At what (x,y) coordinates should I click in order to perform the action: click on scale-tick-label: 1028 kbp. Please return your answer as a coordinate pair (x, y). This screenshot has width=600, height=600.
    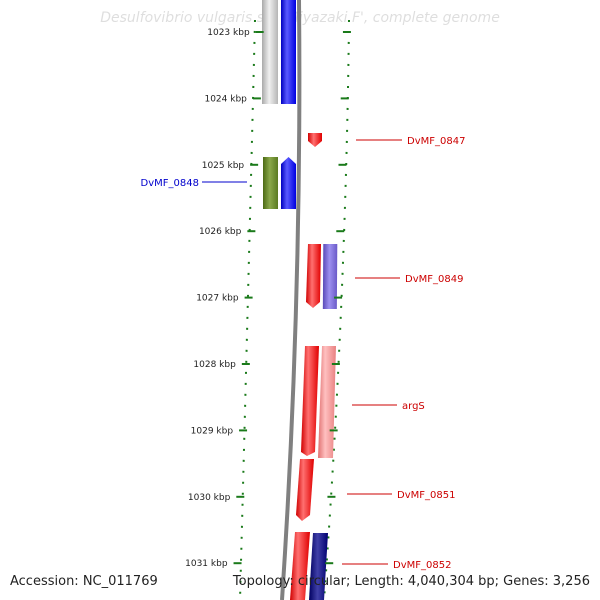
    Looking at the image, I should click on (214, 365).